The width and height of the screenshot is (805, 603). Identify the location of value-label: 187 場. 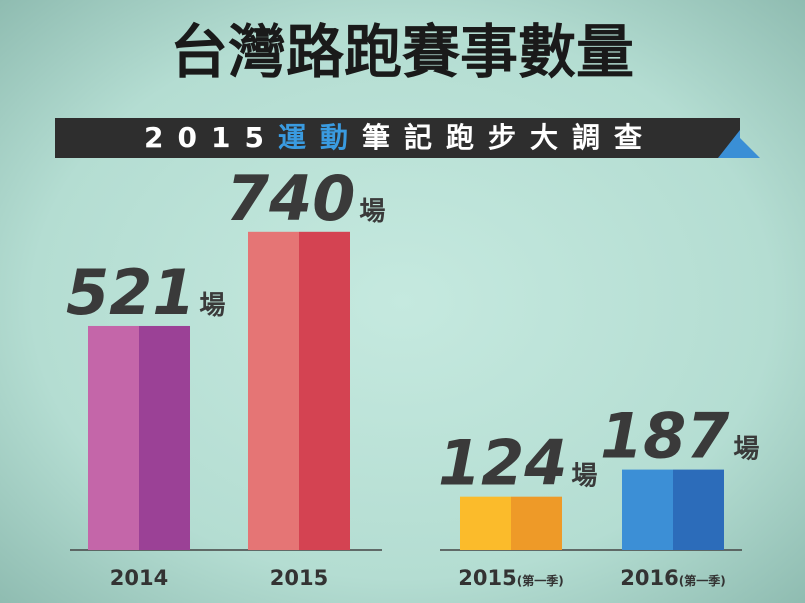
(679, 436).